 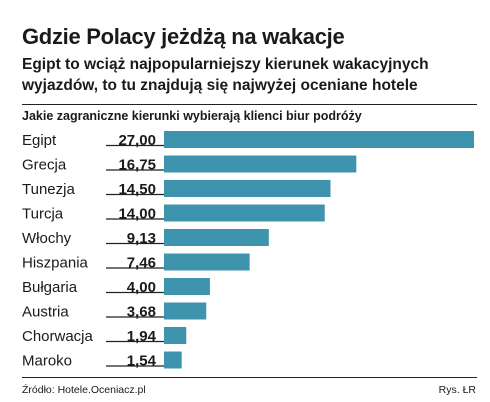 What do you see at coordinates (142, 361) in the screenshot?
I see `value-label: 1,54` at bounding box center [142, 361].